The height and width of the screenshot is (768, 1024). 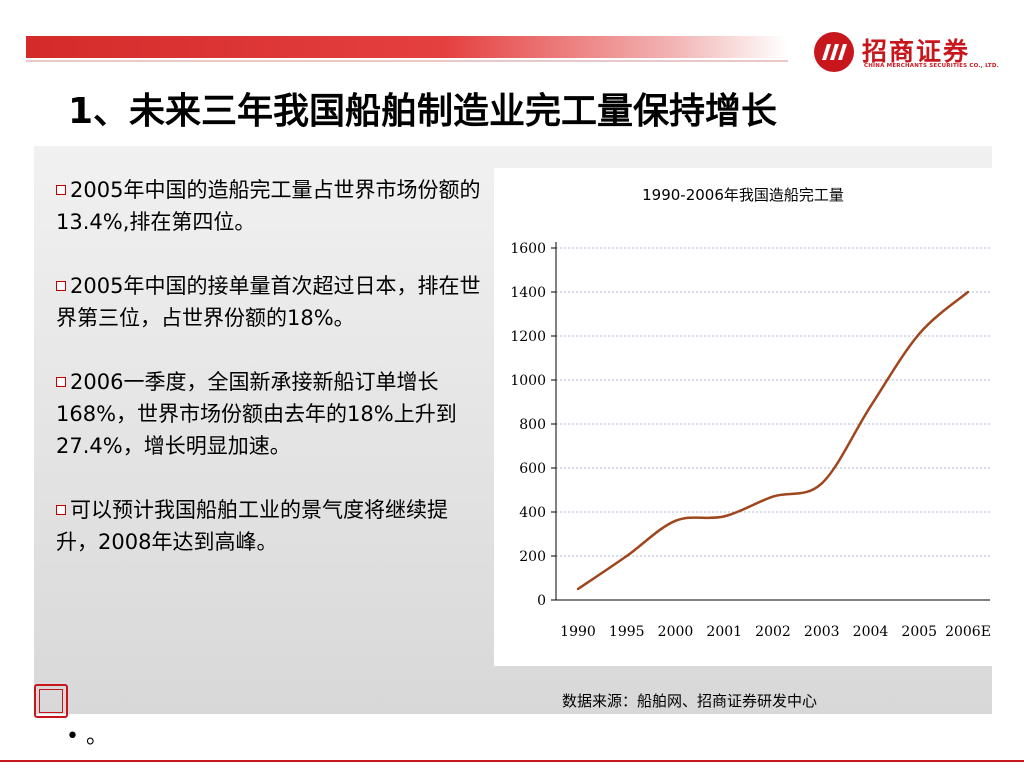 I want to click on bullet-item: 2005年中国的接单量首次超过日本，排在世界第三位，占世界份额的18%。, so click(x=271, y=302).